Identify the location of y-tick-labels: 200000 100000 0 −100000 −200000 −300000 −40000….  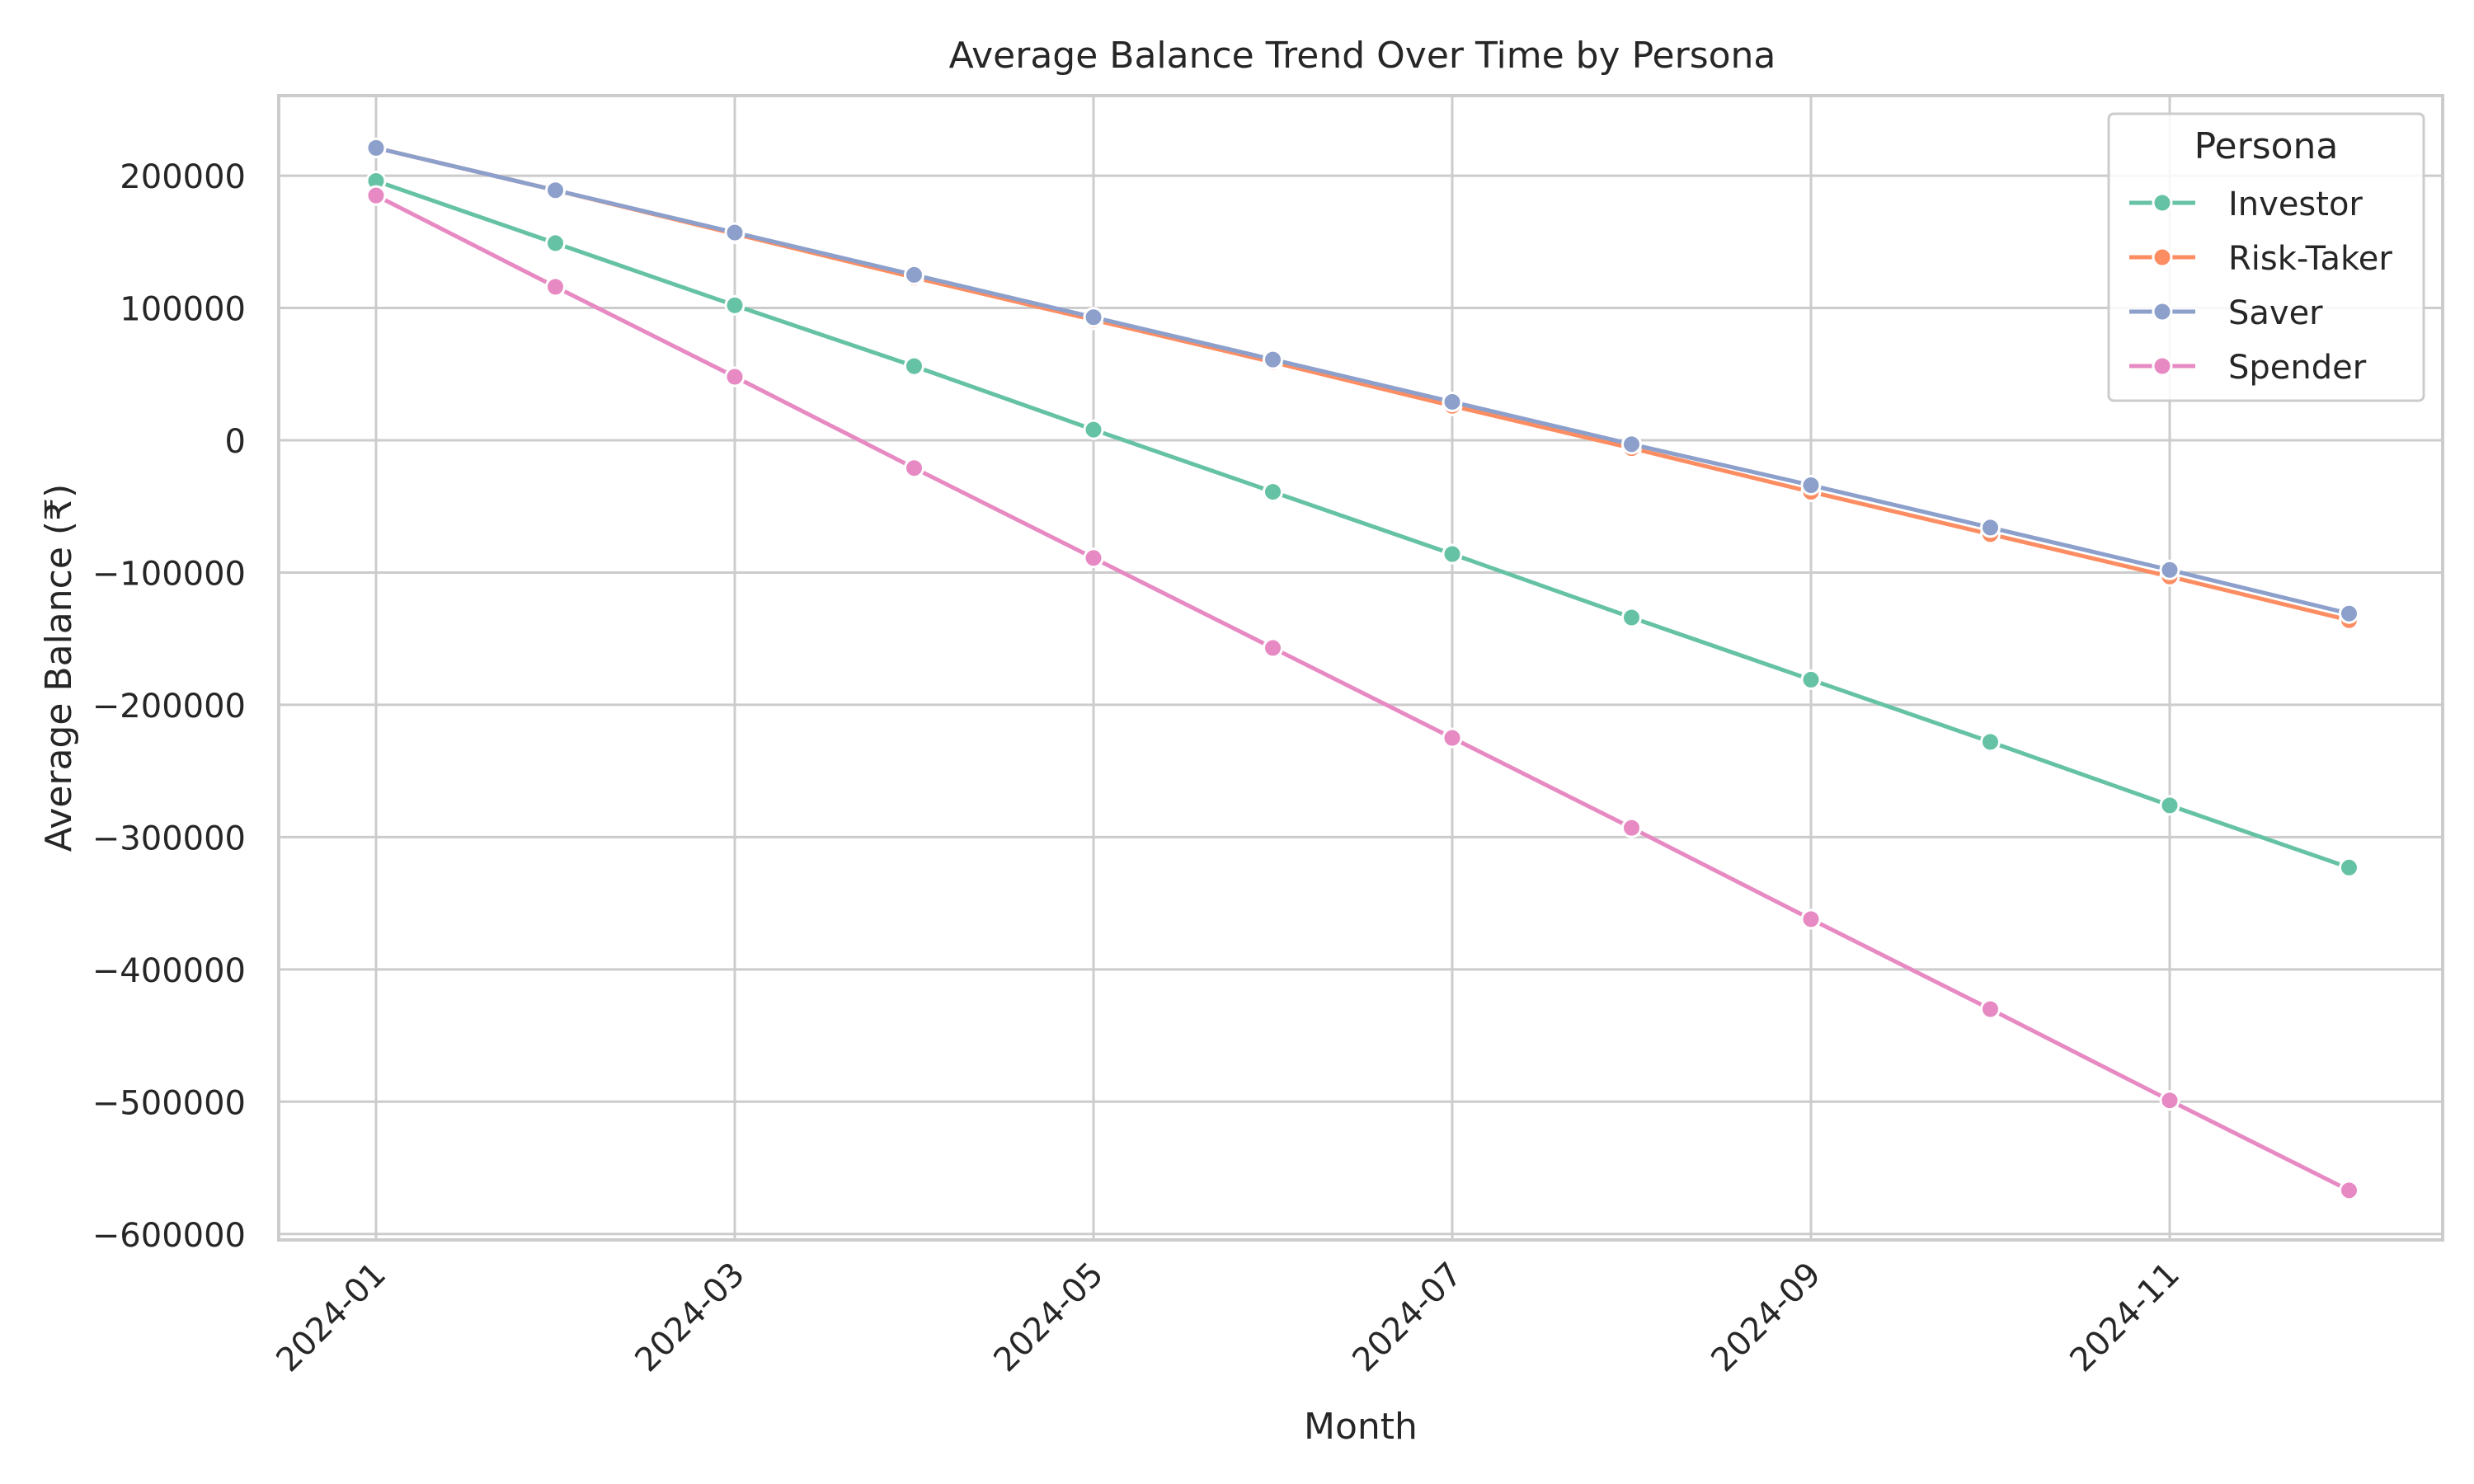
(169, 706).